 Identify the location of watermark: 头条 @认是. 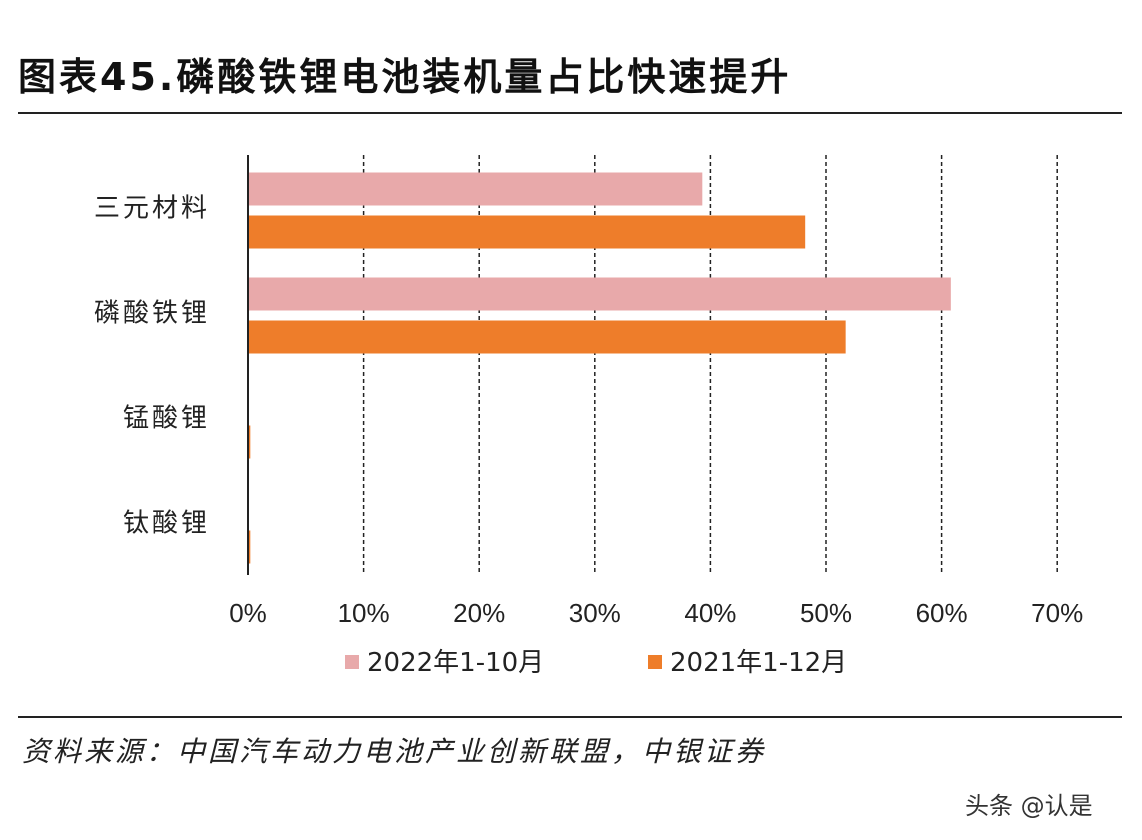
(1029, 806).